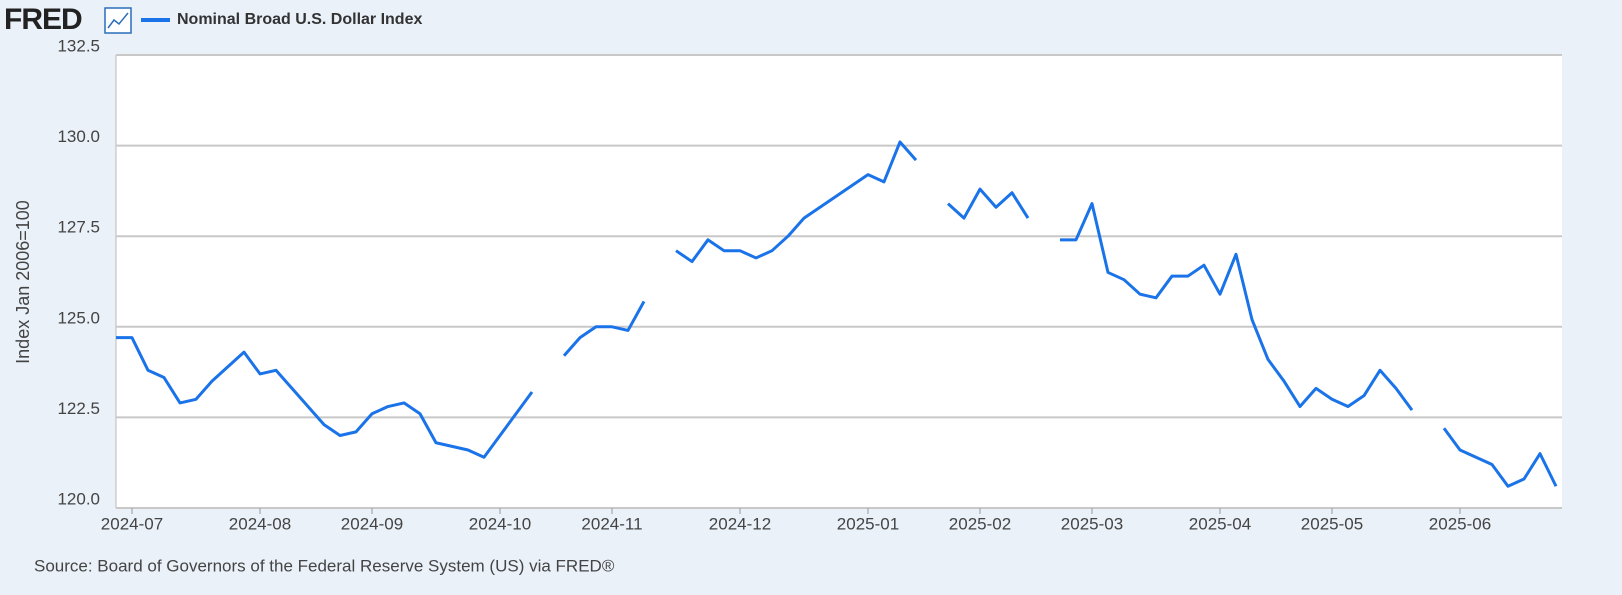 Image resolution: width=1622 pixels, height=595 pixels. Describe the element at coordinates (78, 317) in the screenshot. I see `y-tick-label: 125.0` at that location.